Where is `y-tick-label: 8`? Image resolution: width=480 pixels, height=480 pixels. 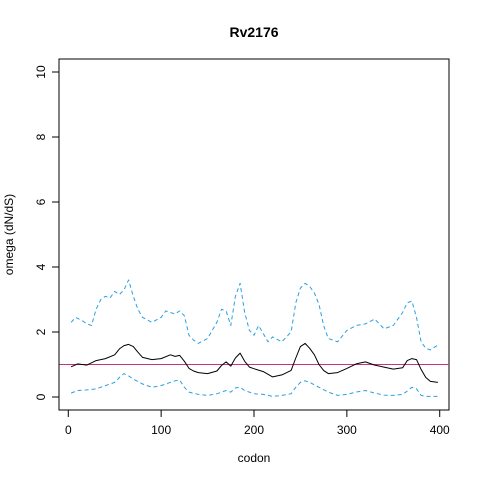
y-tick-label: 8 is located at coordinates (41, 136).